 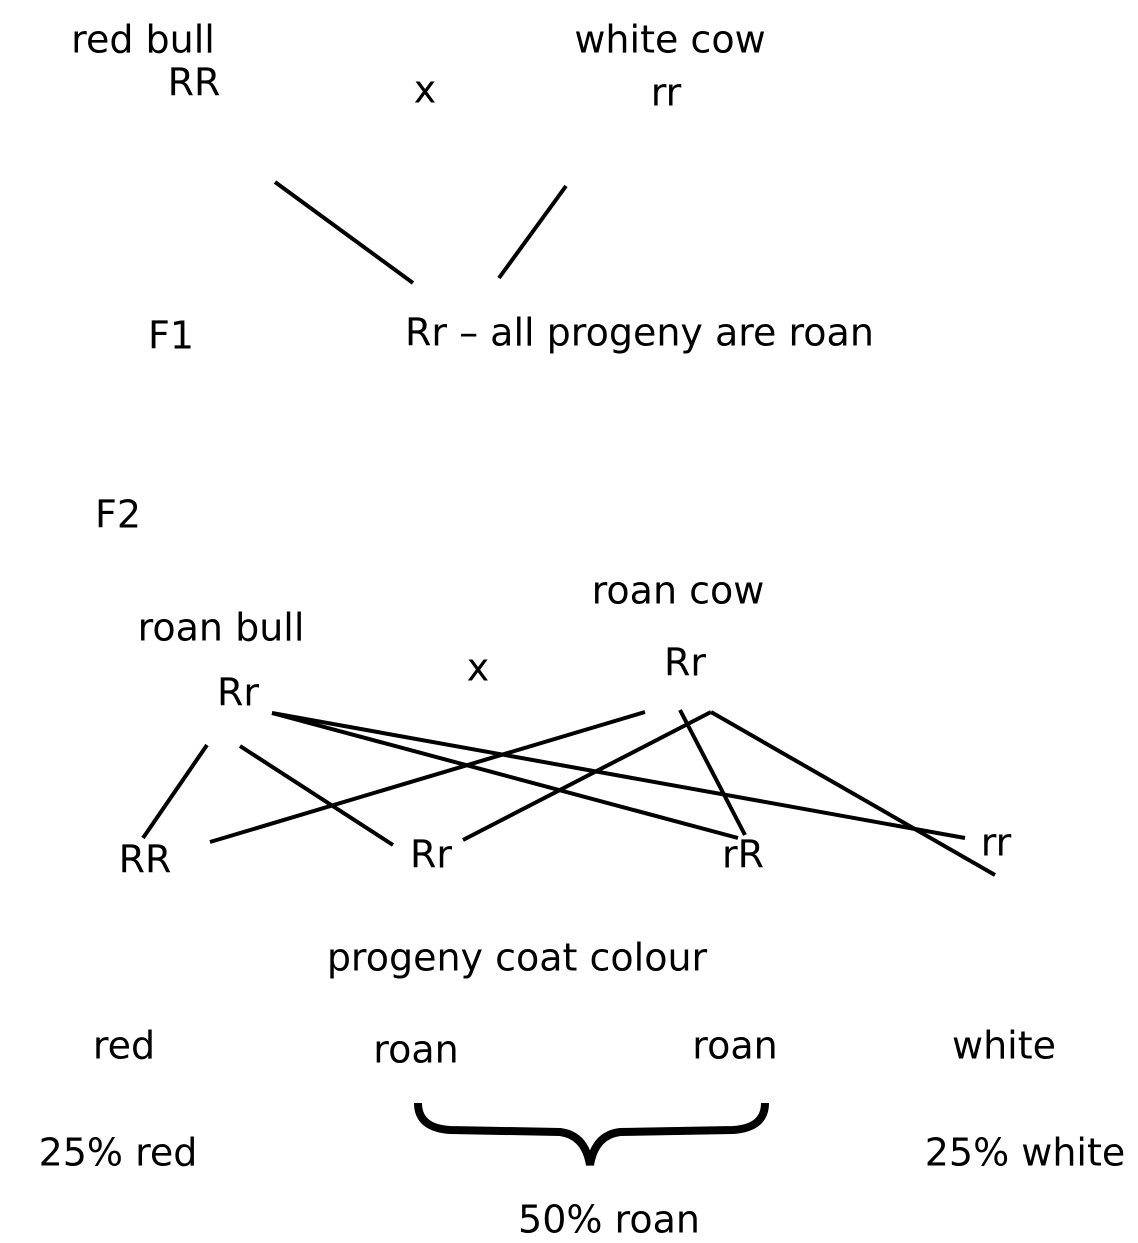 What do you see at coordinates (639, 333) in the screenshot?
I see `result: Rr – all progeny are roan` at bounding box center [639, 333].